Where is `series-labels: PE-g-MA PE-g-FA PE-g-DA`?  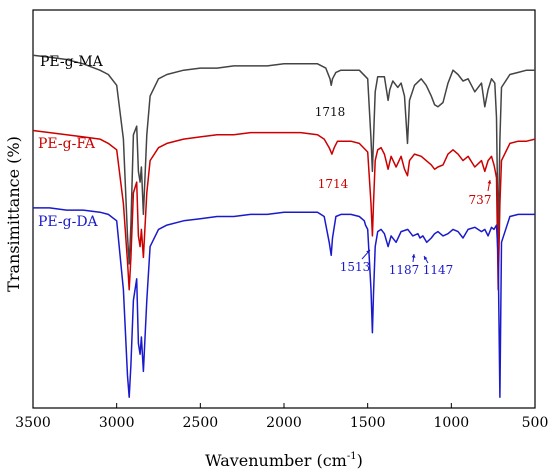 series-labels: PE-g-MA PE-g-FA PE-g-DA is located at coordinates (71, 142).